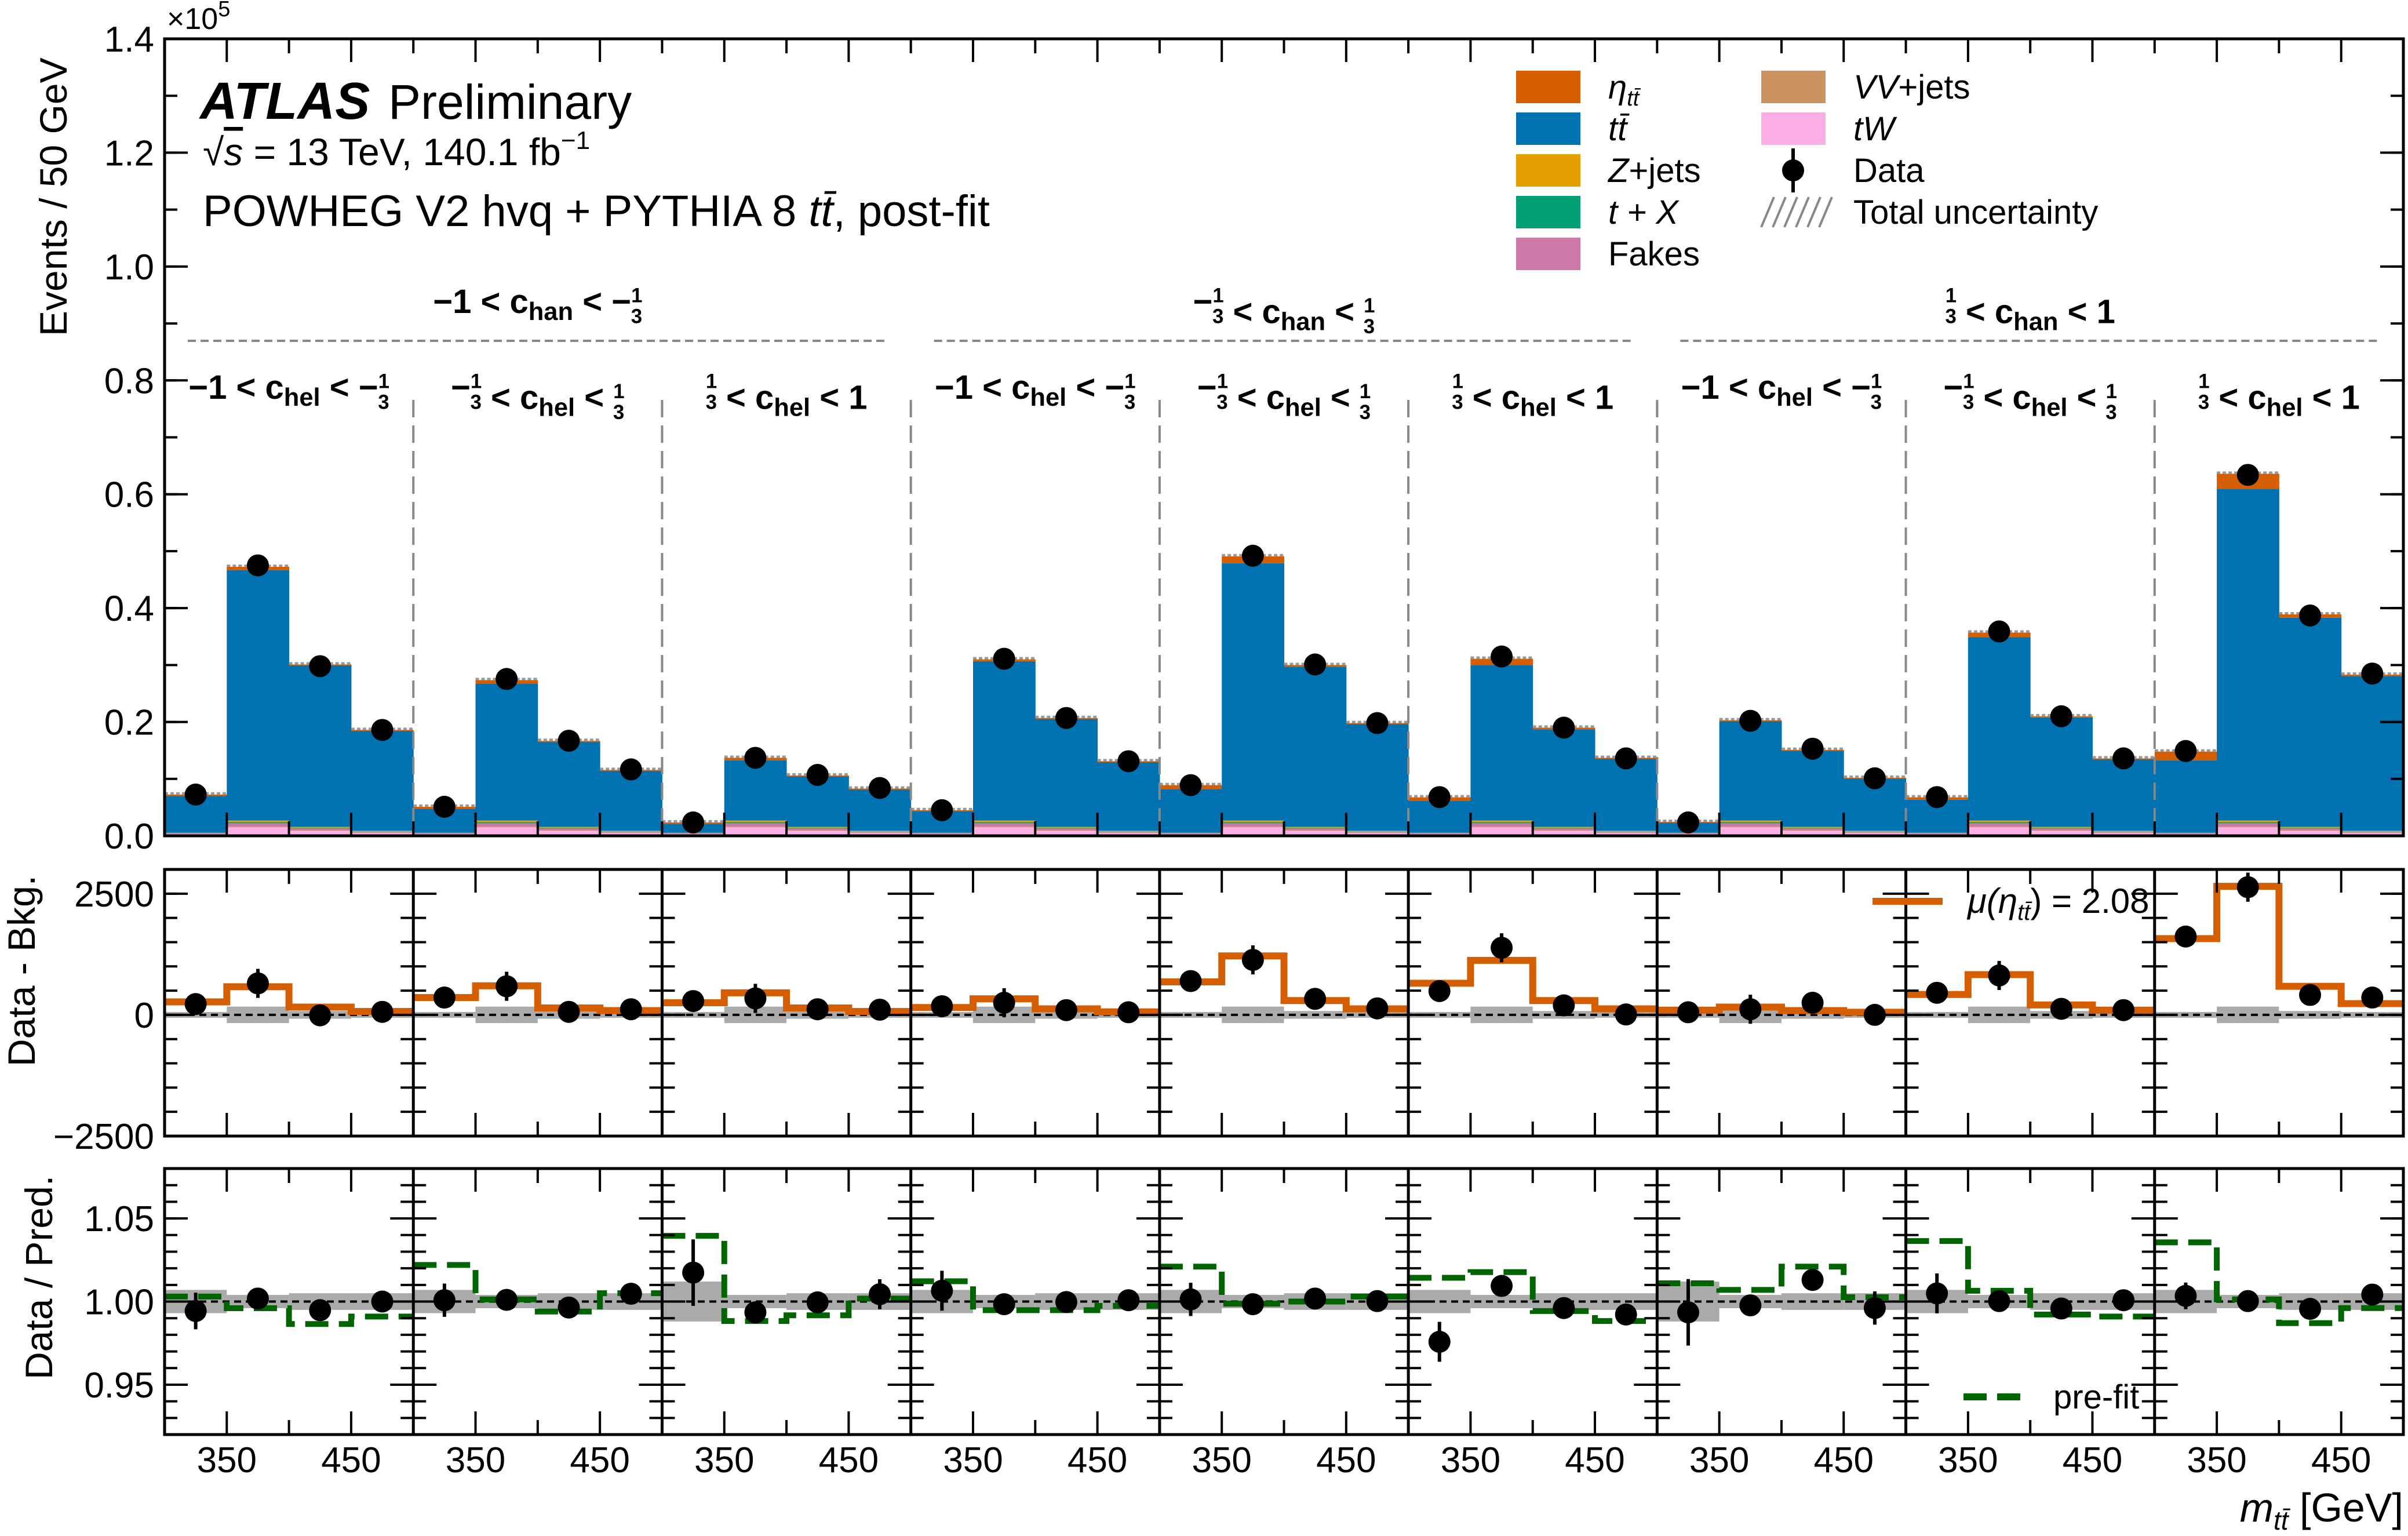 The image size is (2408, 1536). I want to click on y-tick-label: 1.00, so click(119, 1303).